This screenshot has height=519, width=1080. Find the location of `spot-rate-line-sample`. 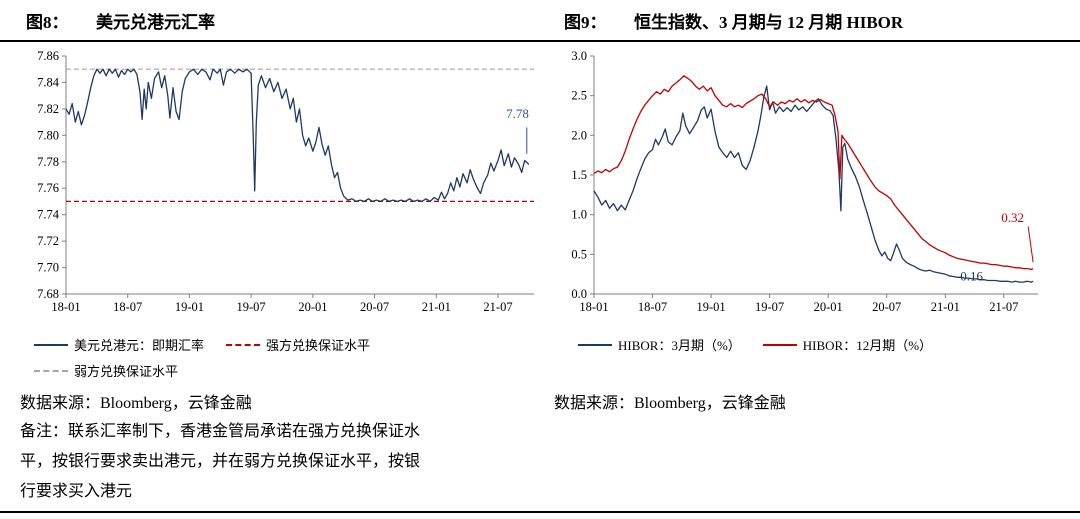

spot-rate-line-sample is located at coordinates (51, 344).